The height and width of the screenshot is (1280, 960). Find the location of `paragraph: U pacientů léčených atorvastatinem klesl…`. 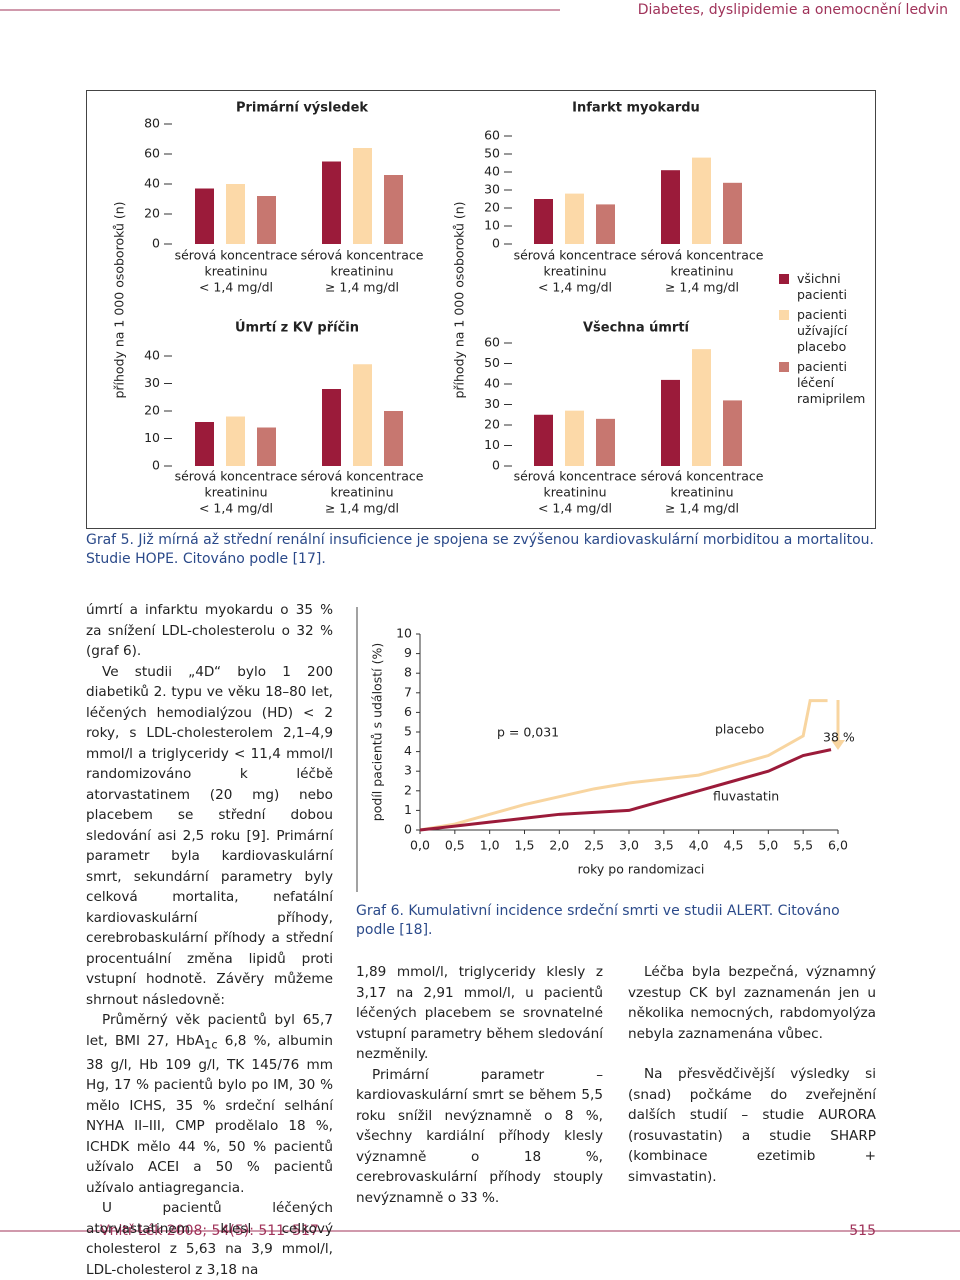

paragraph: U pacientů léčených atorvastatinem klesl… is located at coordinates (209, 1239).